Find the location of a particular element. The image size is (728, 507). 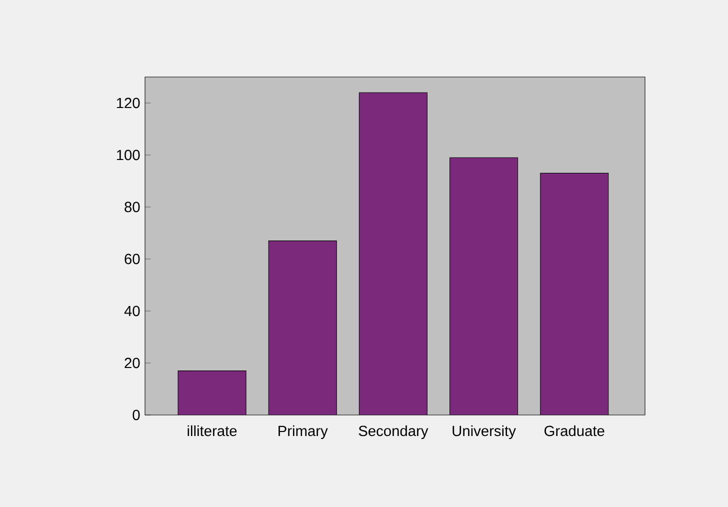

y-tick-label: 60 is located at coordinates (132, 259).